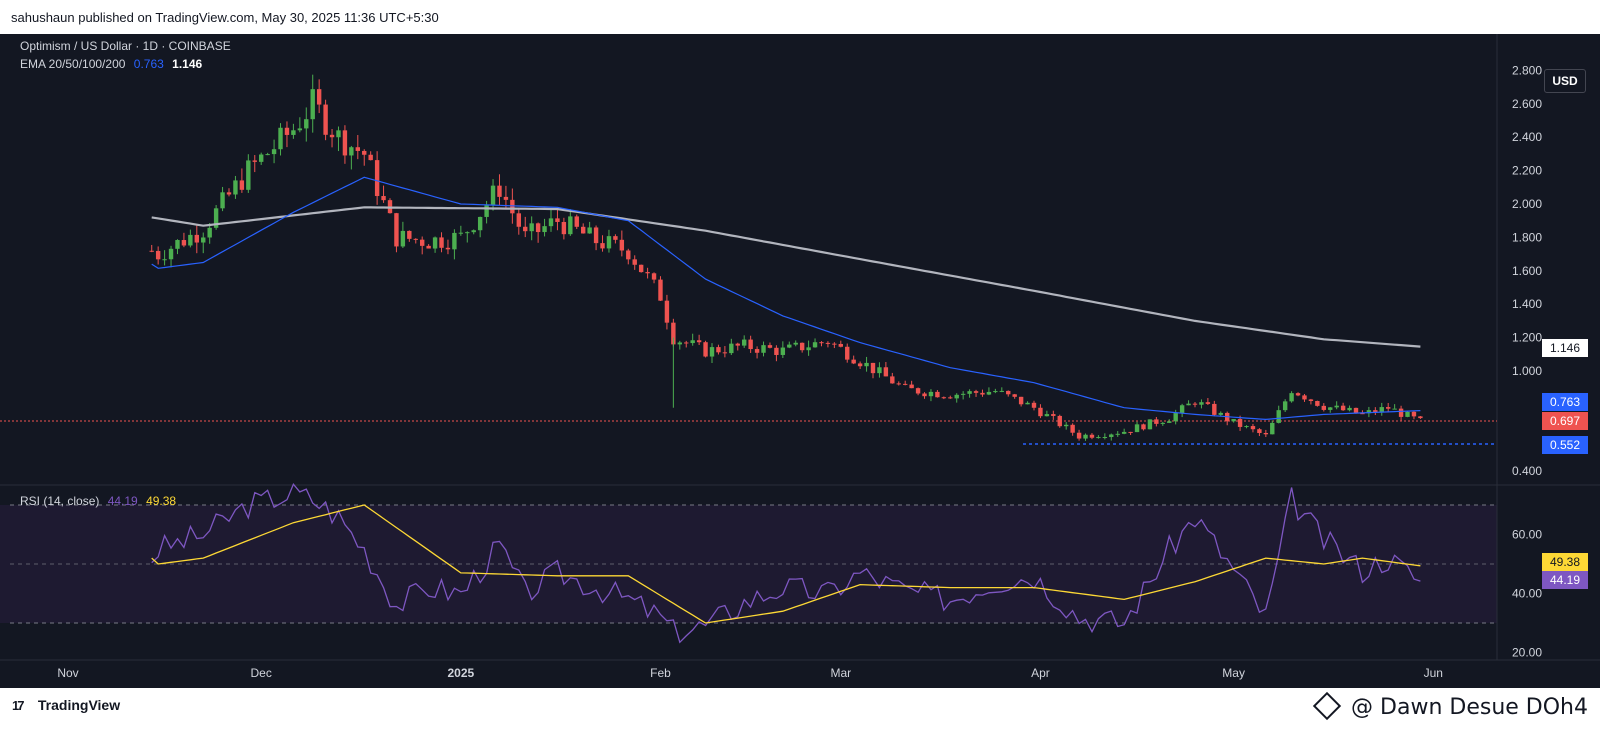 The width and height of the screenshot is (1600, 738). I want to click on price-tick-label: 2.600, so click(1527, 104).